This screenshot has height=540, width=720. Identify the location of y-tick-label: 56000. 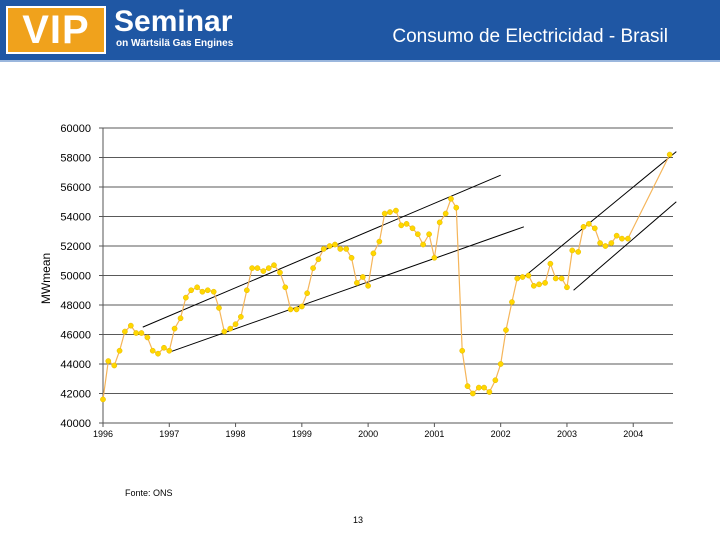
(75, 188).